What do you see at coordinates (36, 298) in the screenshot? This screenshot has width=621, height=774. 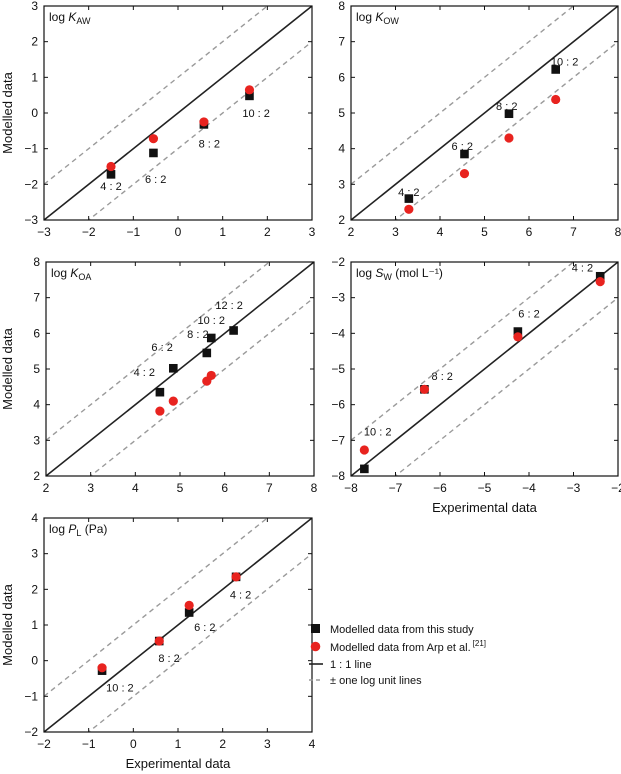 I see `y-tick-label: 7` at bounding box center [36, 298].